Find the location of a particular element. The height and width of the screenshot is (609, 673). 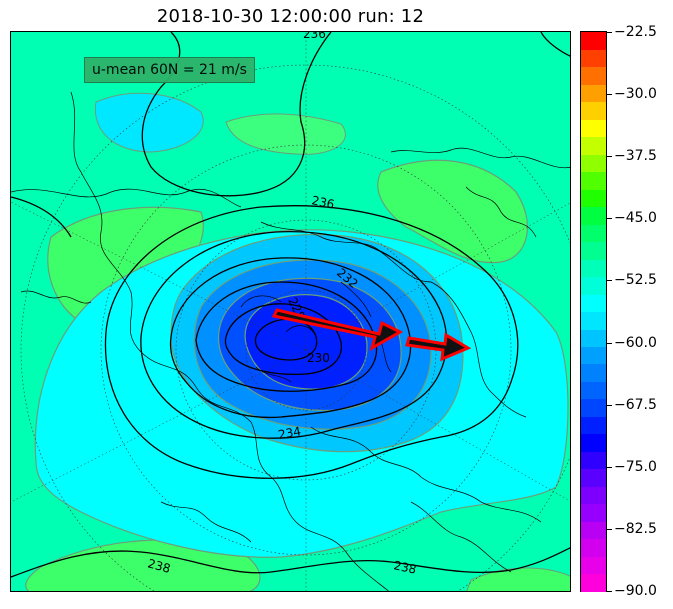

u-mean-info-box: u-mean 60N = 21 m/s is located at coordinates (169, 70).